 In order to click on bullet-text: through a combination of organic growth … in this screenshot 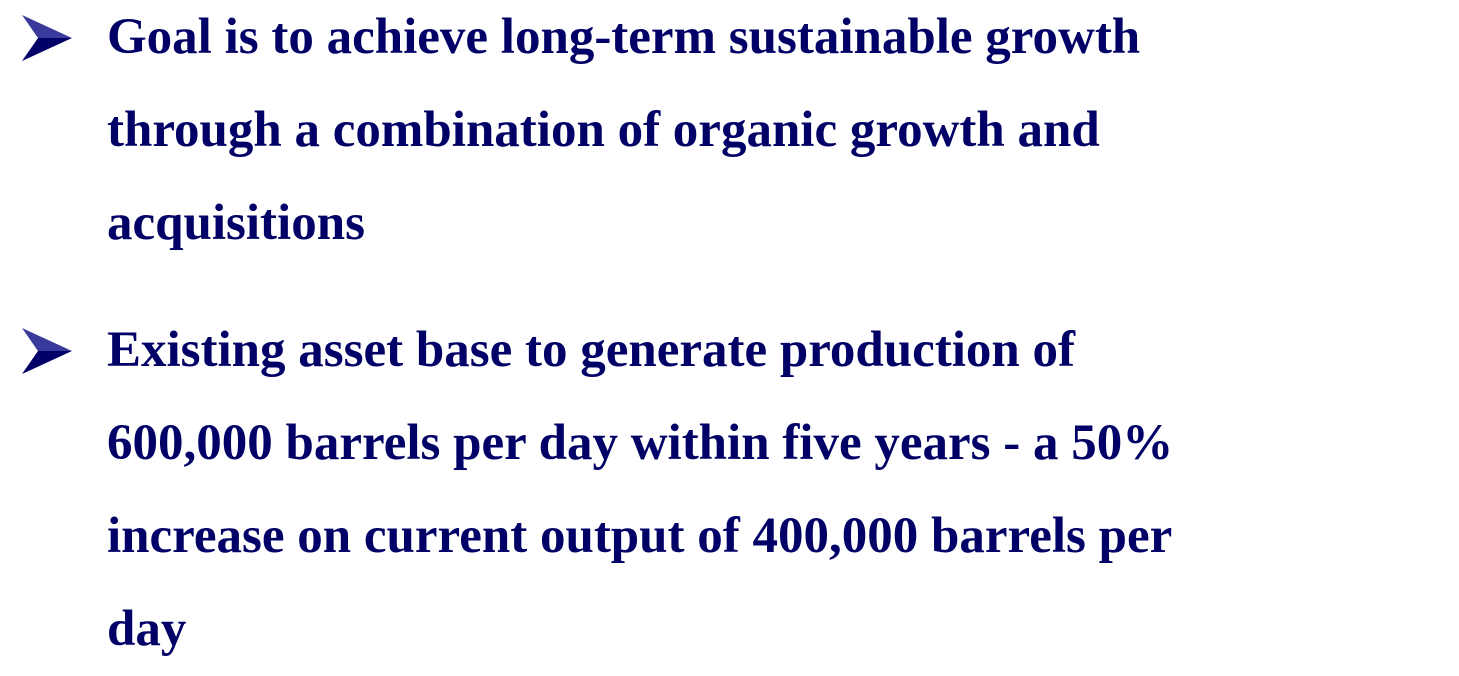, I will do `click(603, 130)`.